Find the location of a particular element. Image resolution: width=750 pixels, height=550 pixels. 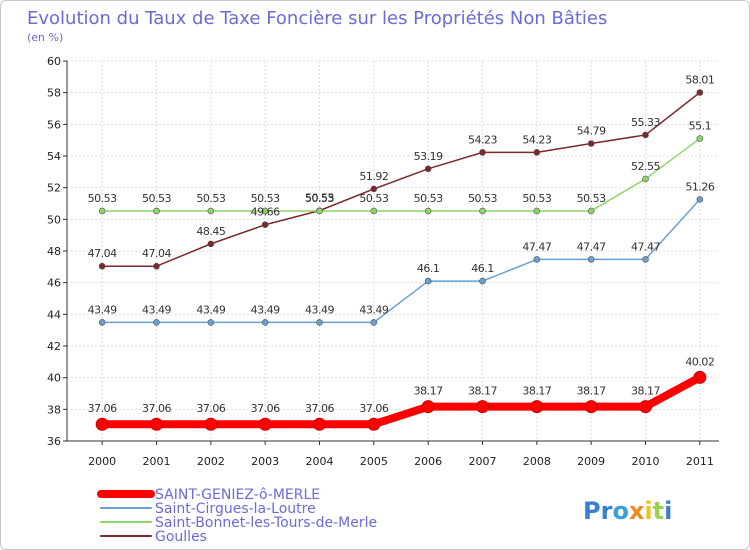

x-tick-label: 2004 is located at coordinates (320, 461).